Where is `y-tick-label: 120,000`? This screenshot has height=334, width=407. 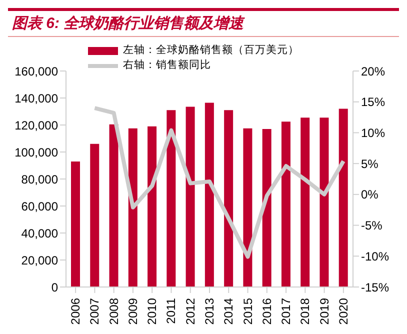 y-tick-label: 120,000 is located at coordinates (36, 125).